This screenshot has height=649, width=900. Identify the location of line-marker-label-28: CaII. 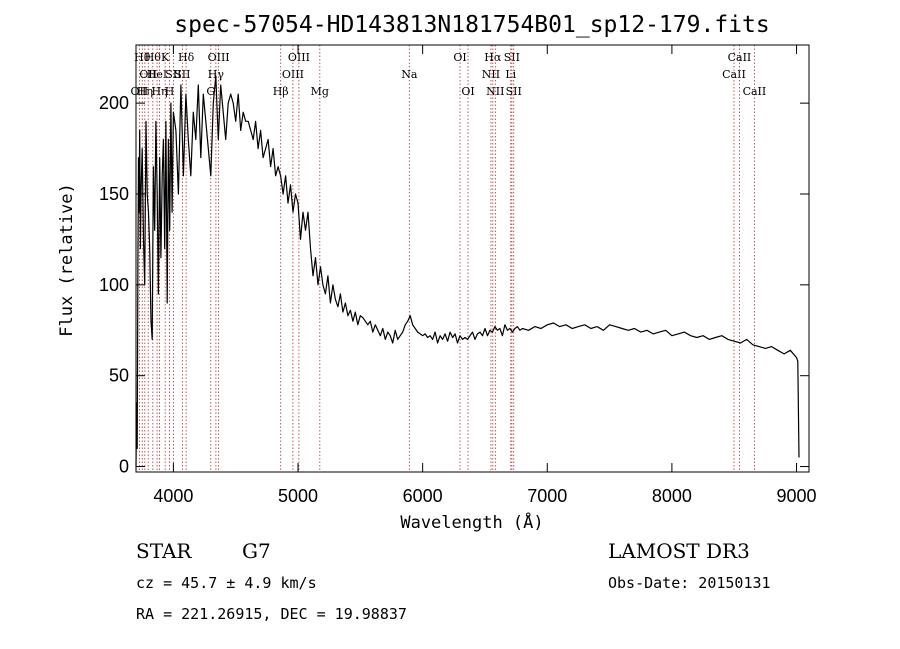
(734, 74).